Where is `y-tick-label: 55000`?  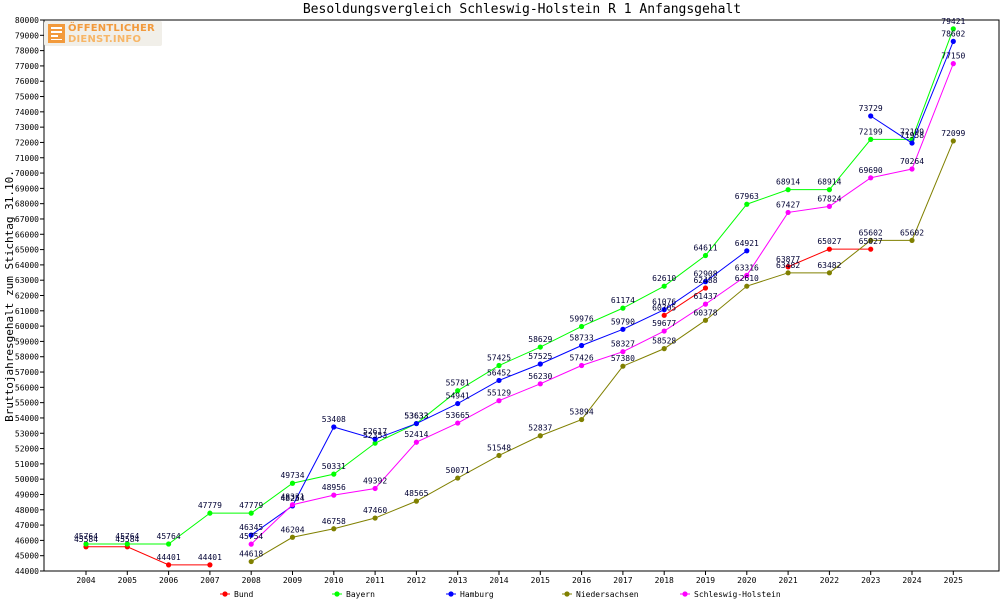 y-tick-label: 55000 is located at coordinates (27, 403).